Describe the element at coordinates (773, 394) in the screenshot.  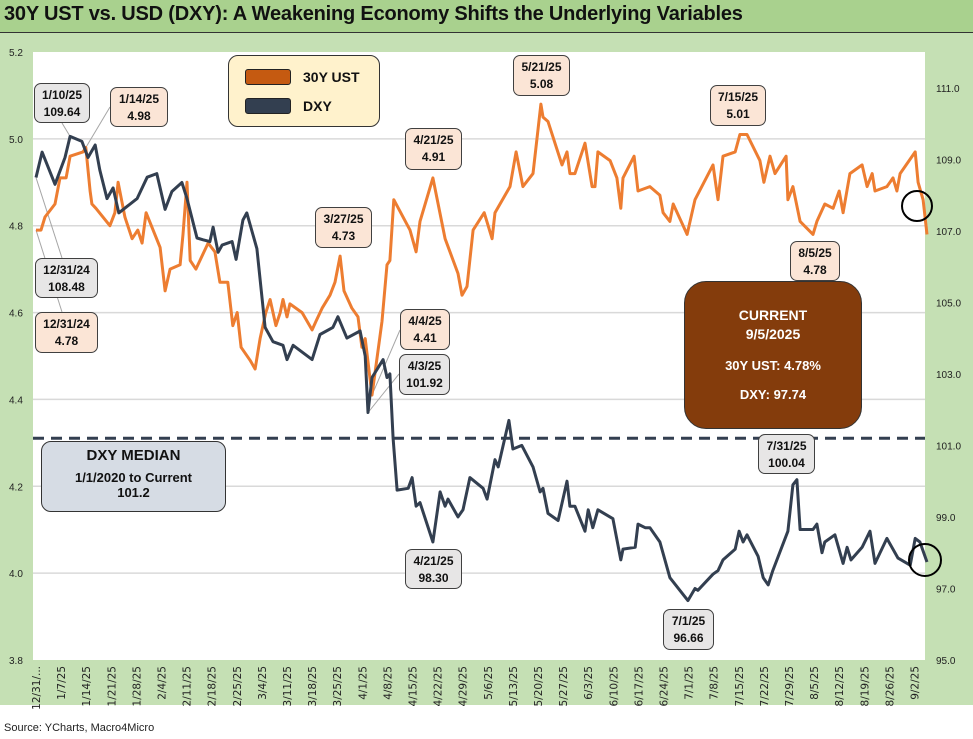
I see `current-dxy: DXY: 97.74` at that location.